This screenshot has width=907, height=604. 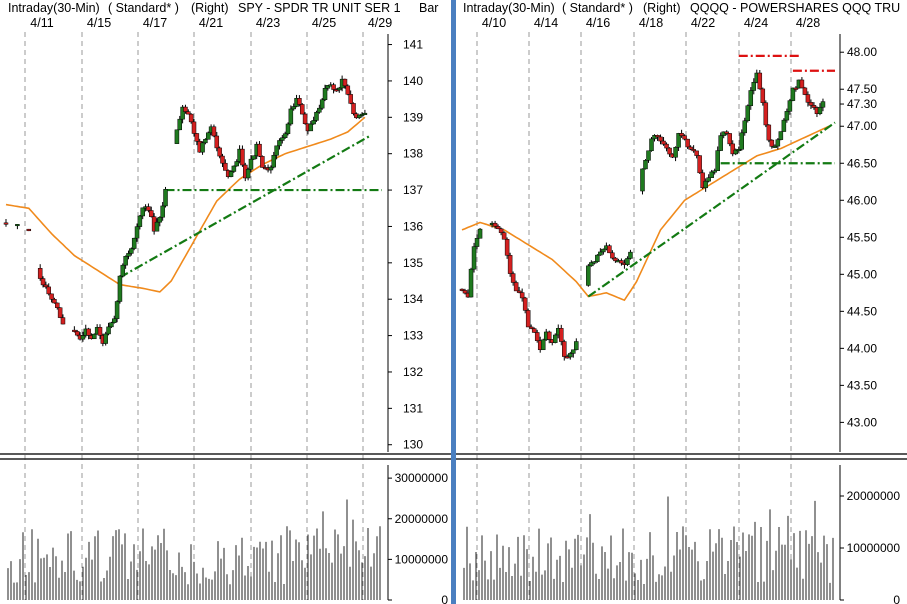 I want to click on chart-header-style: ( Standard* ), so click(x=597, y=8).